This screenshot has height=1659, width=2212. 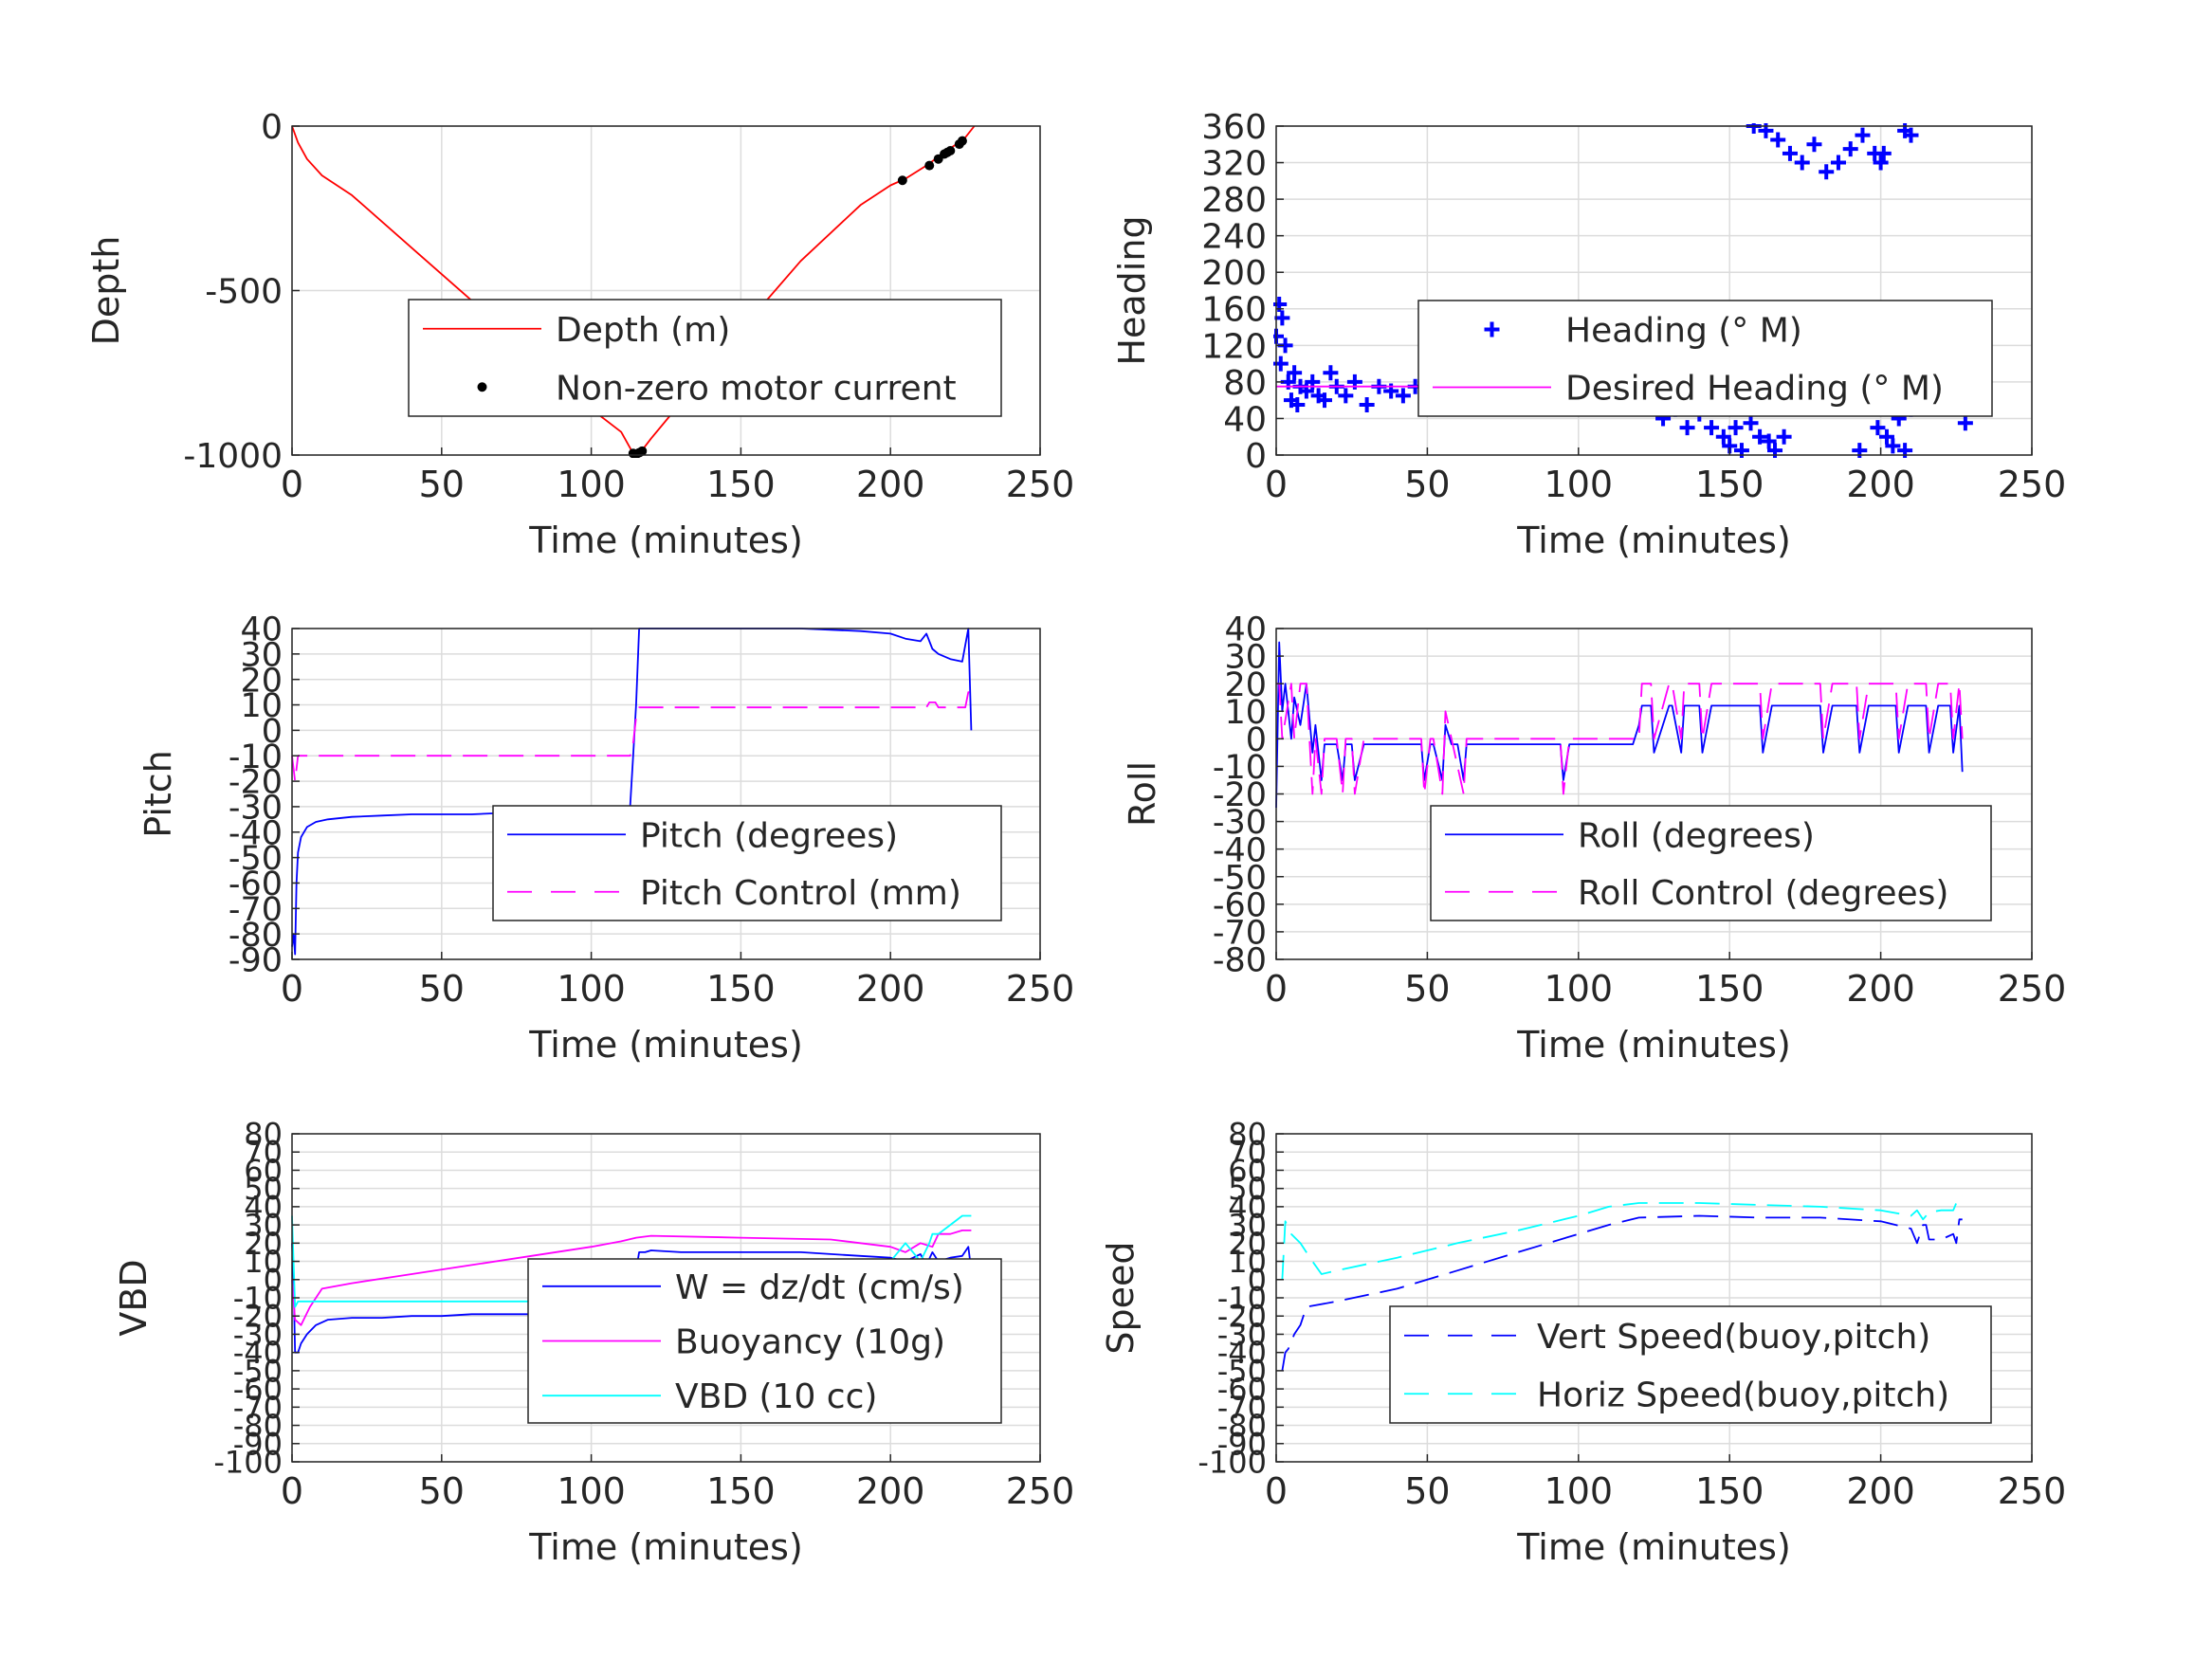 I want to click on vbd-y-axis-label: VBD, so click(x=134, y=1297).